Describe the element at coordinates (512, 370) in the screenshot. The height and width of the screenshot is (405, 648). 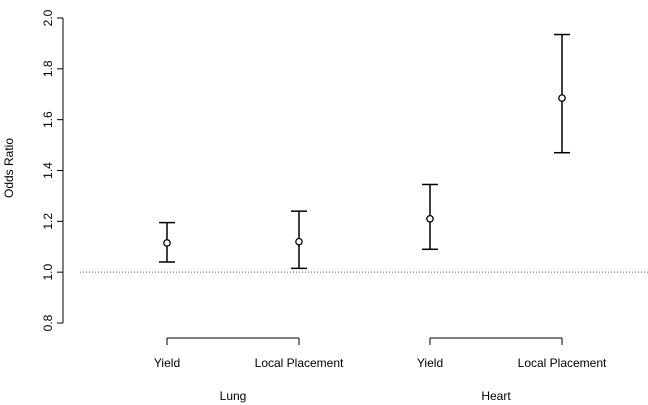
I see `group-heart: Yield Local Placement Heart` at that location.